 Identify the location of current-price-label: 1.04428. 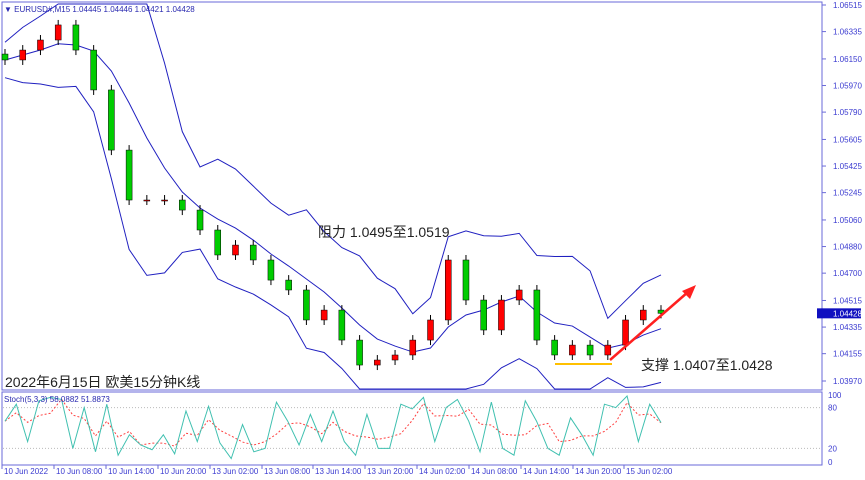
(847, 313).